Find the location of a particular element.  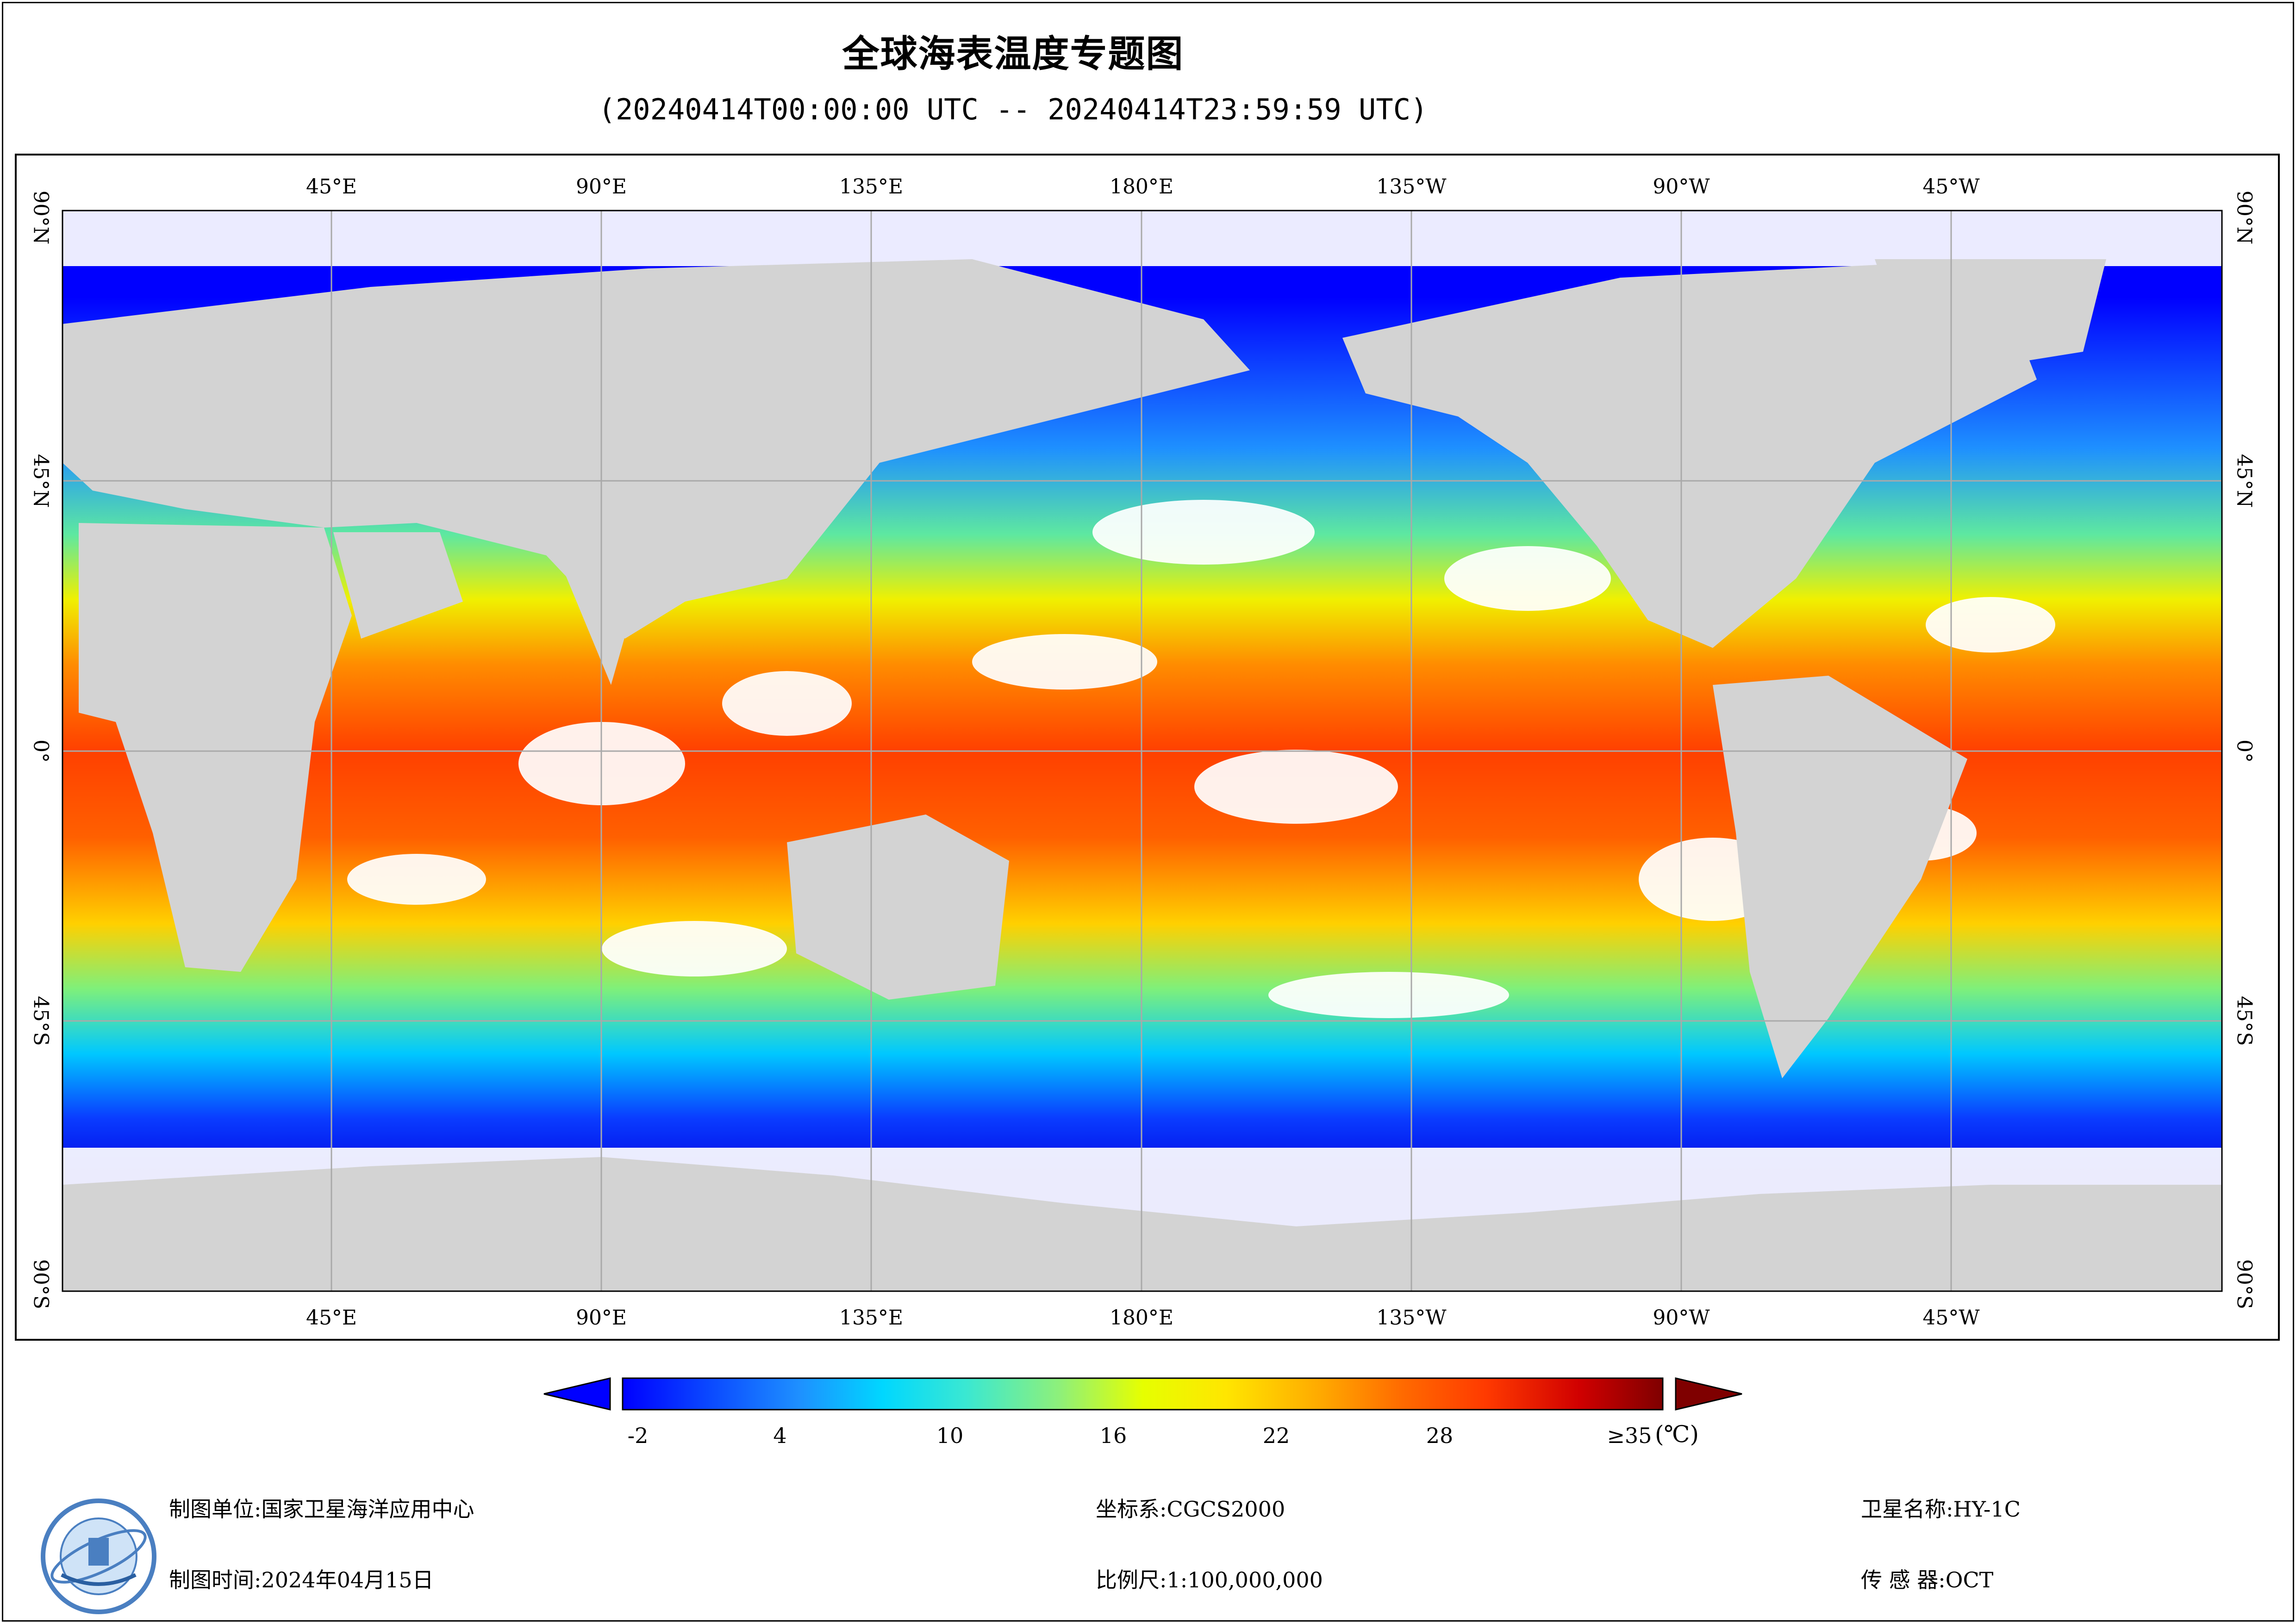

lat-tick-right: 90°N is located at coordinates (2244, 217).